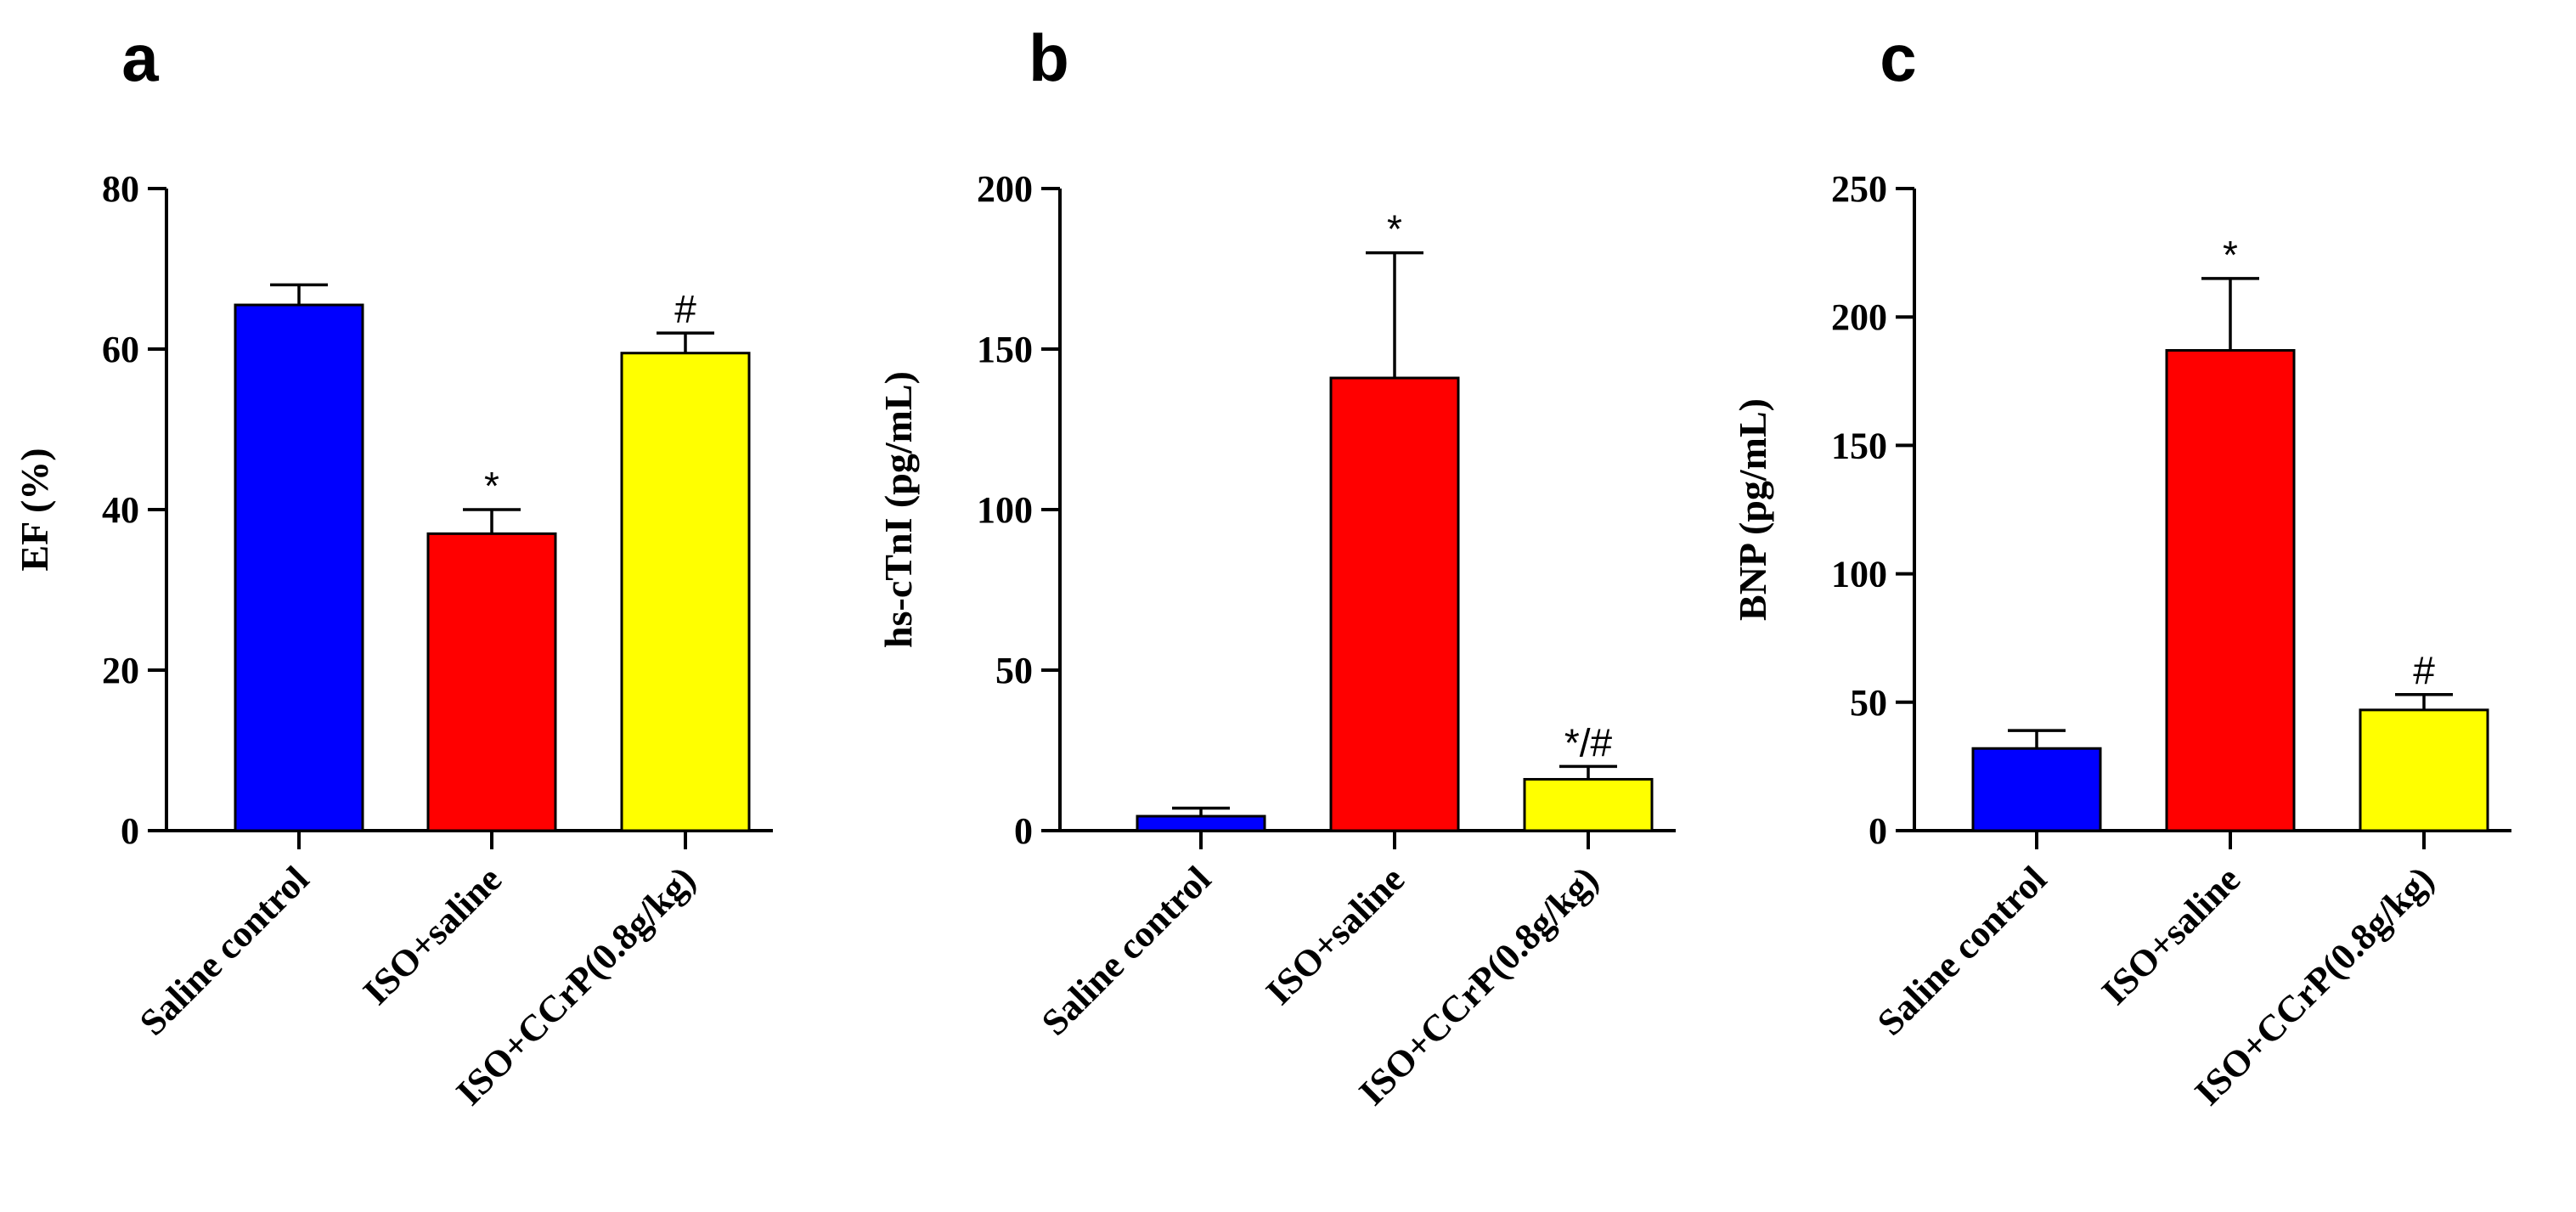 This screenshot has width=2576, height=1212. I want to click on significance-marker: */#, so click(1588, 742).